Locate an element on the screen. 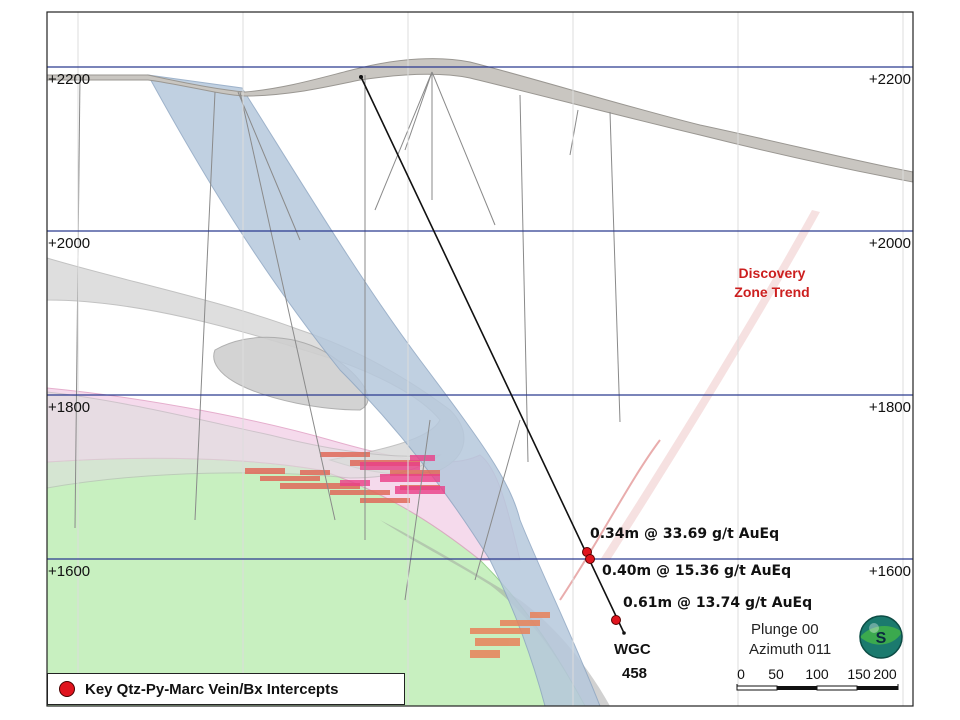  hole-name-line1: WGC is located at coordinates (632, 649).